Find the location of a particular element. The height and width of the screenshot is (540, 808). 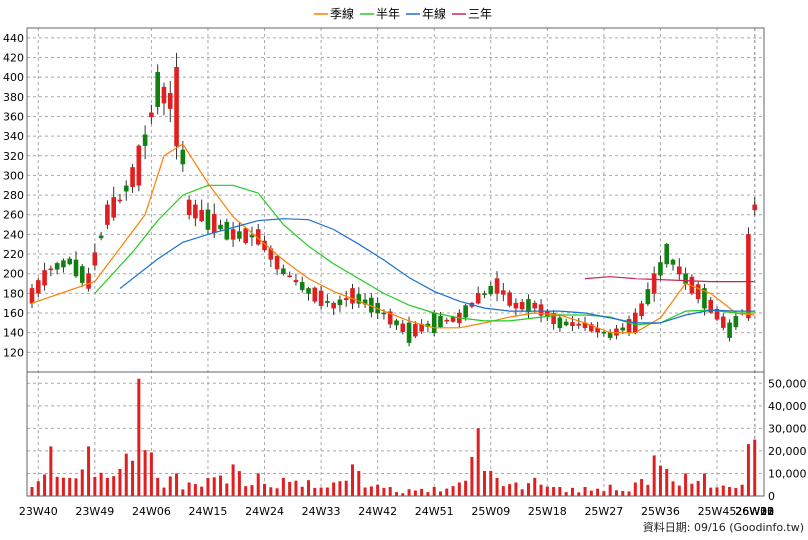

volume-tick-label: 40,000 is located at coordinates (787, 406).